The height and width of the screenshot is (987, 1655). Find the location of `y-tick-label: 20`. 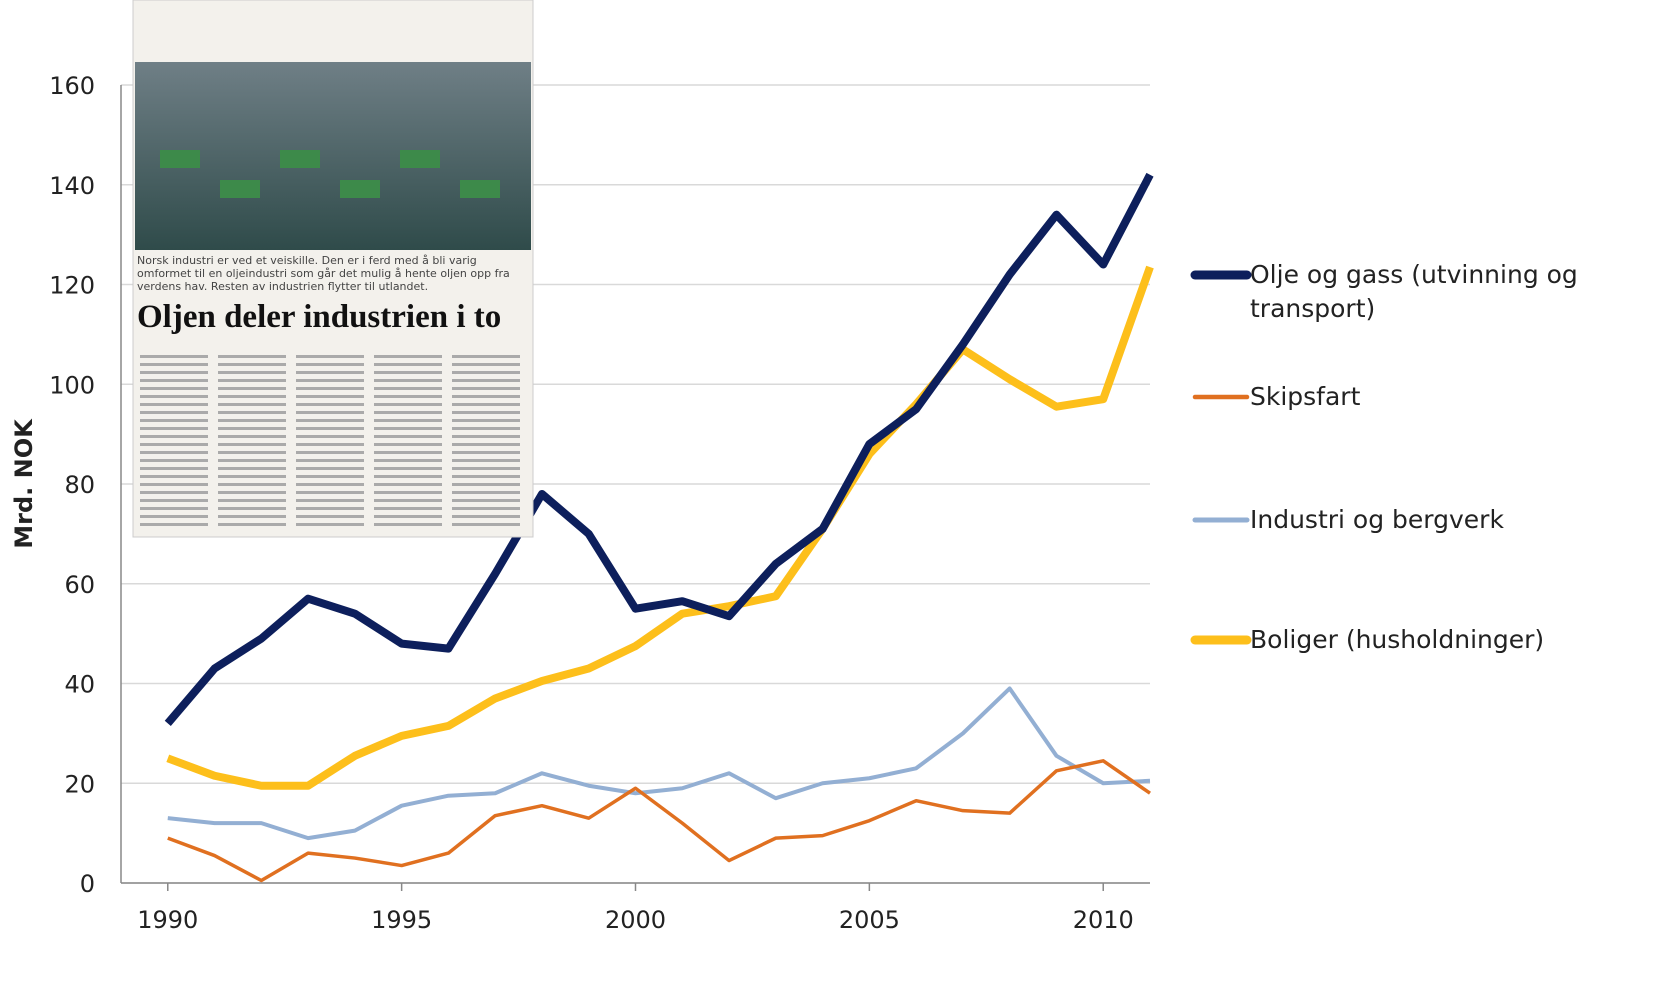

y-tick-label: 20 is located at coordinates (79, 784).